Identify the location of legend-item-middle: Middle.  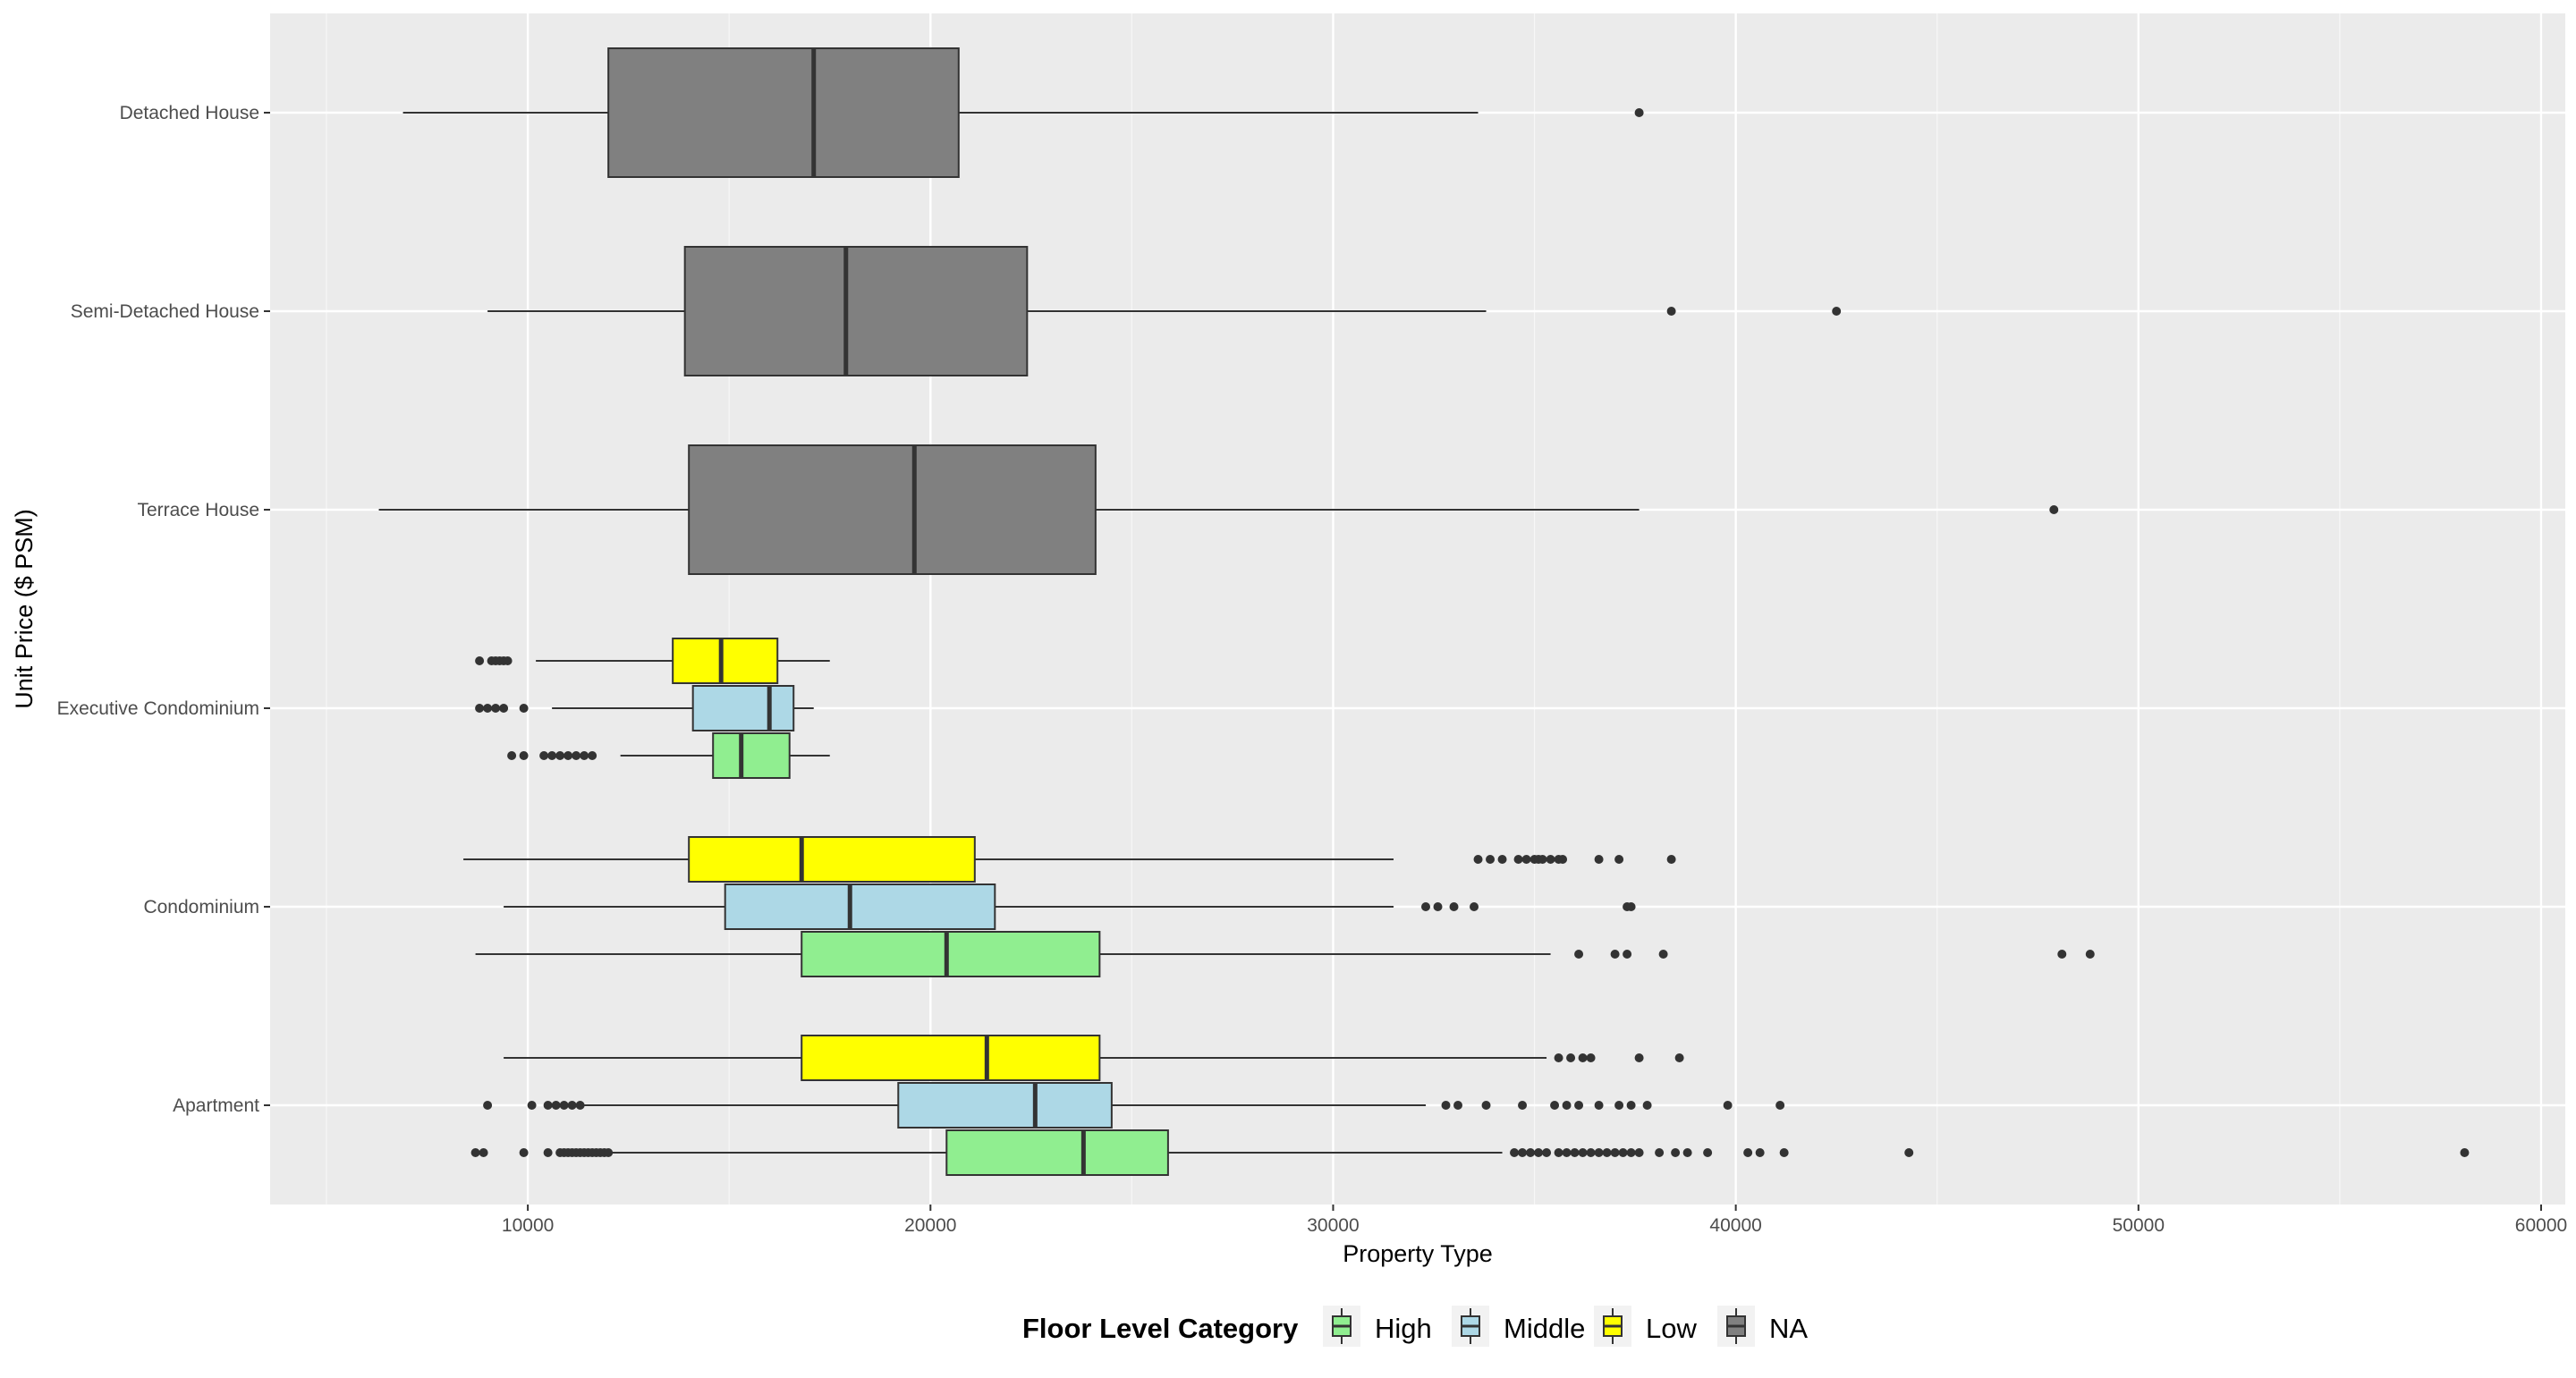
(1518, 1326).